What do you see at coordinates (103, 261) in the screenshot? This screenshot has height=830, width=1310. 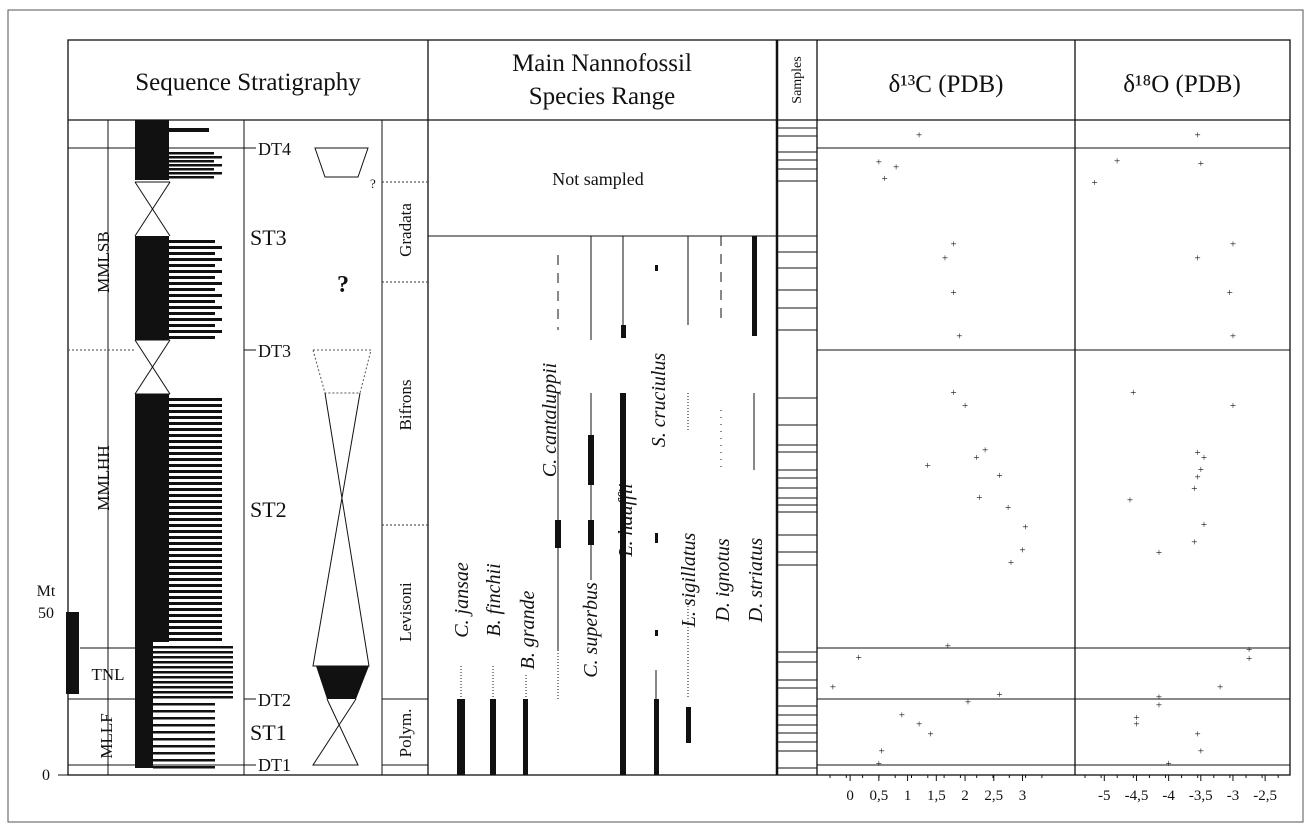 I see `unit-mmlsb: MMLSB` at bounding box center [103, 261].